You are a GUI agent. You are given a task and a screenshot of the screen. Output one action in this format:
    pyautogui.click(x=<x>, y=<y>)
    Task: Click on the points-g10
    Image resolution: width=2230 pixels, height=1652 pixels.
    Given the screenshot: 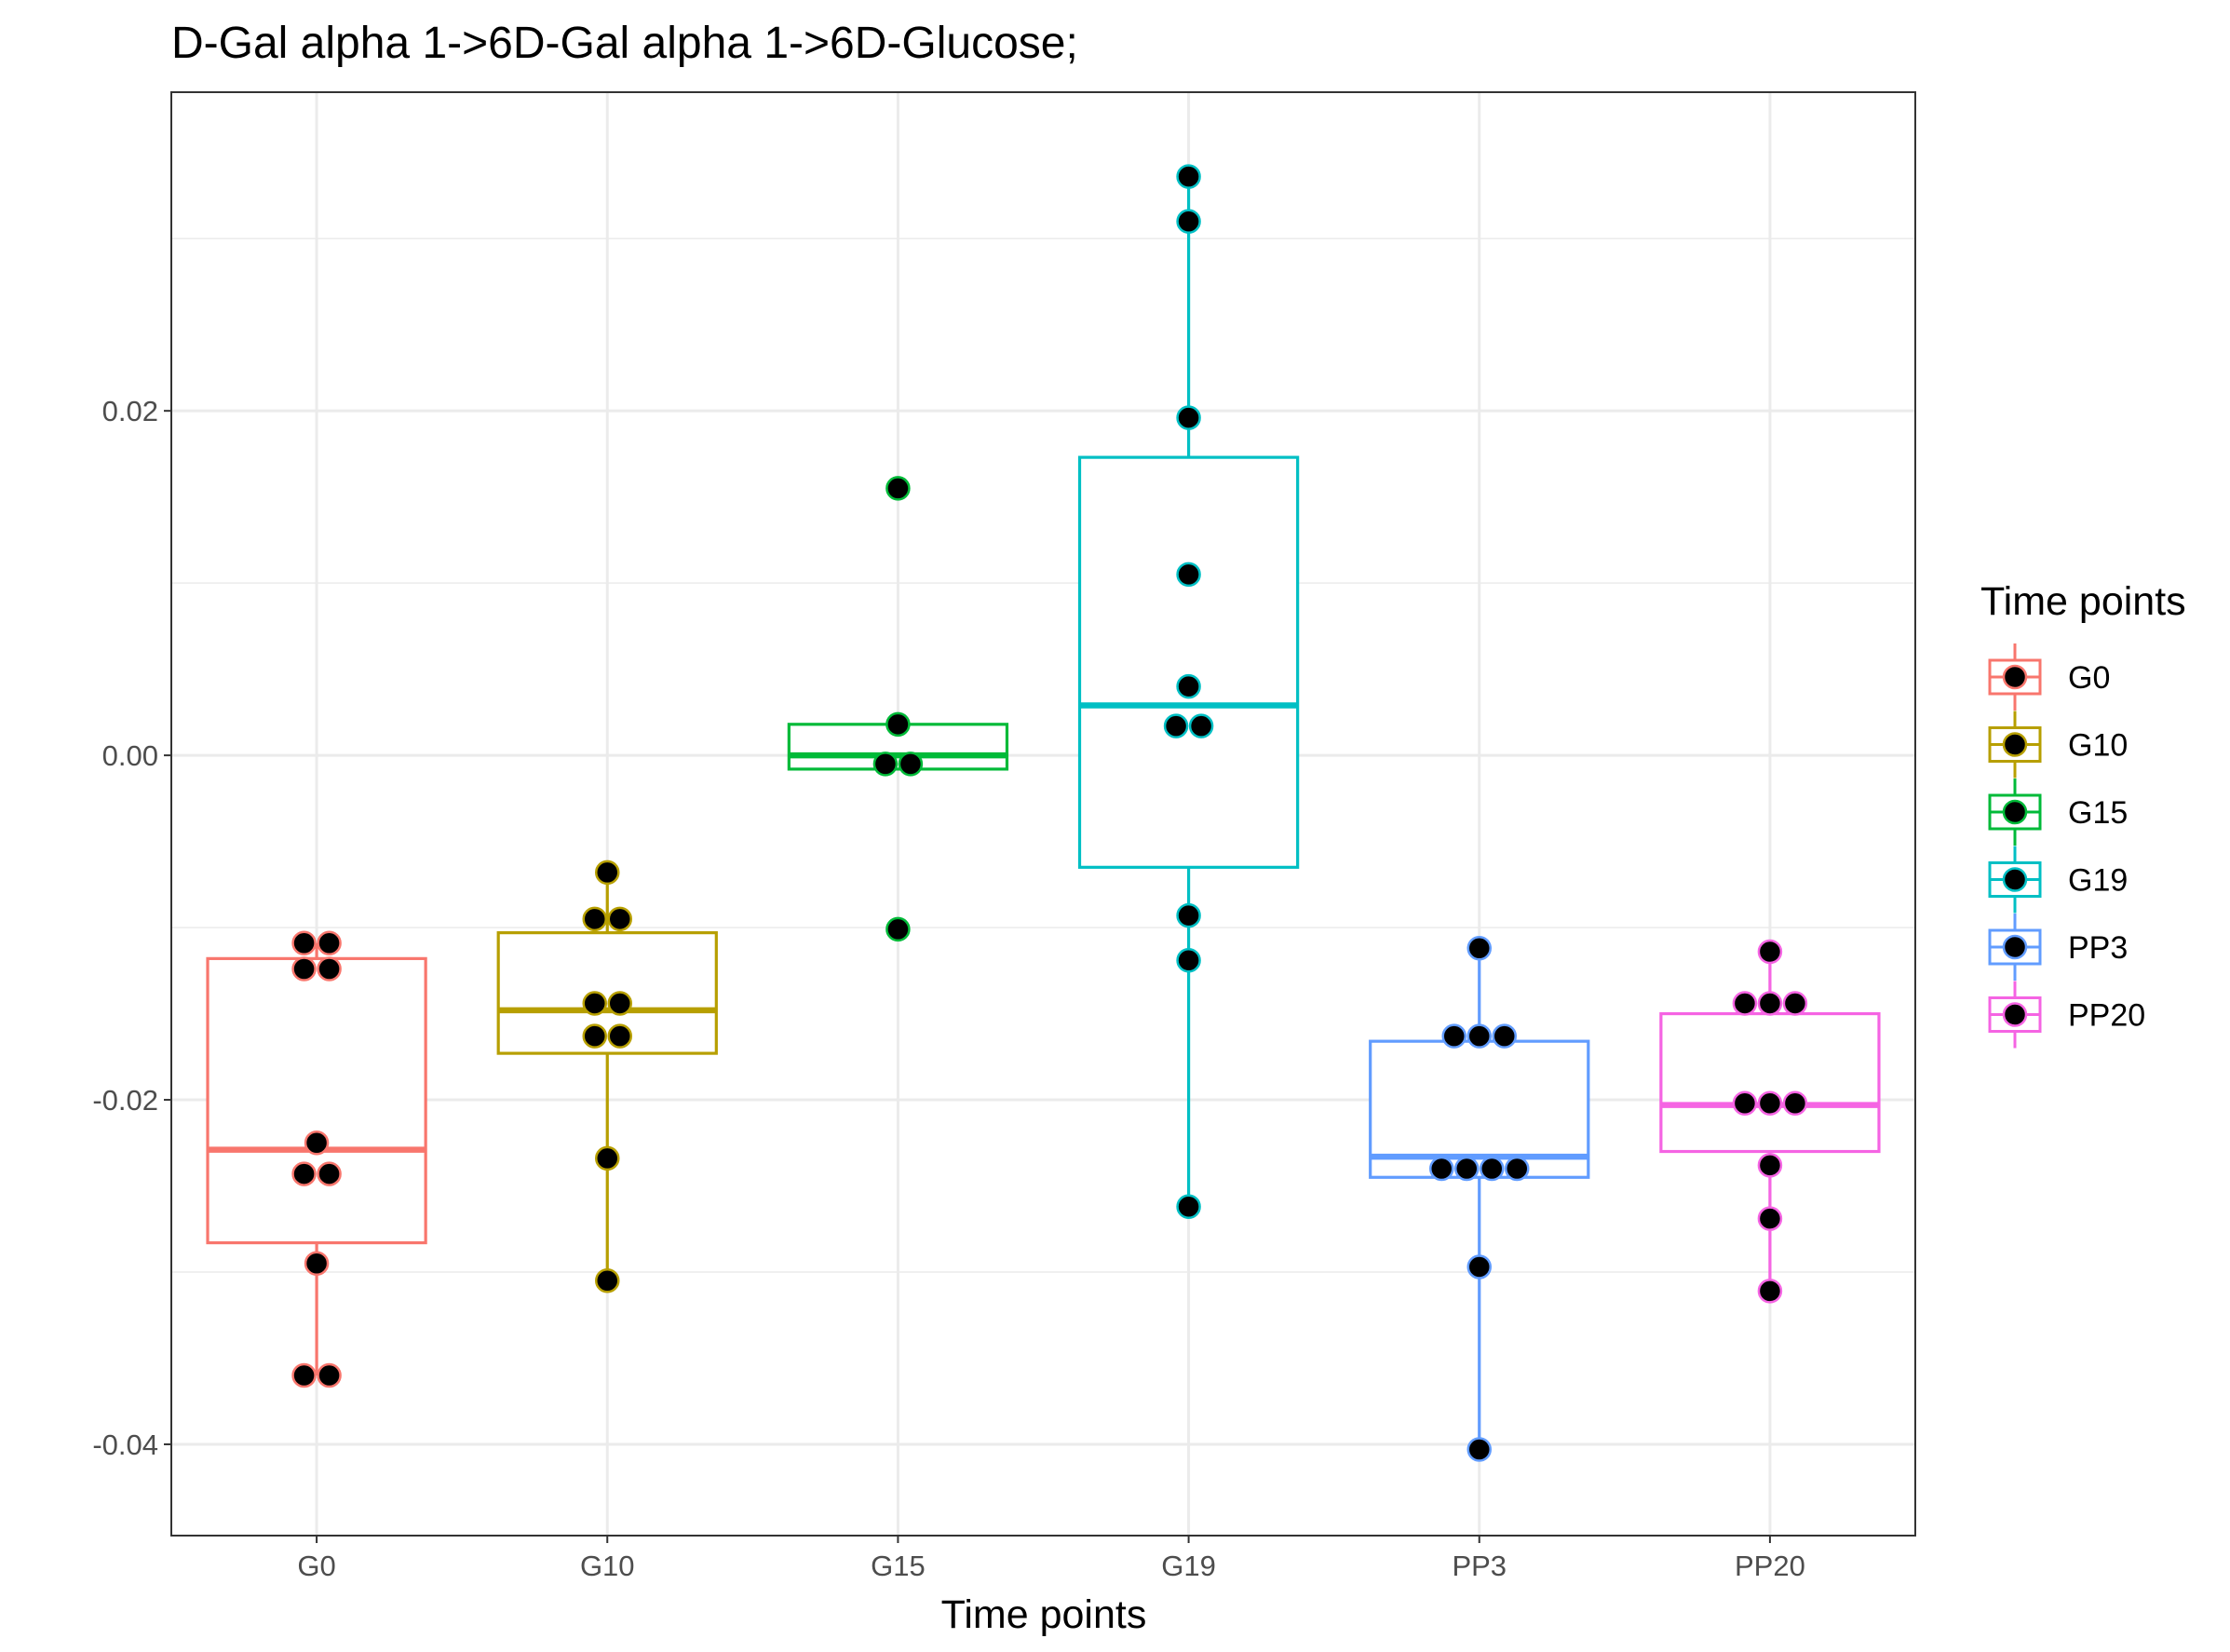 What is the action you would take?
    pyautogui.click(x=607, y=1076)
    